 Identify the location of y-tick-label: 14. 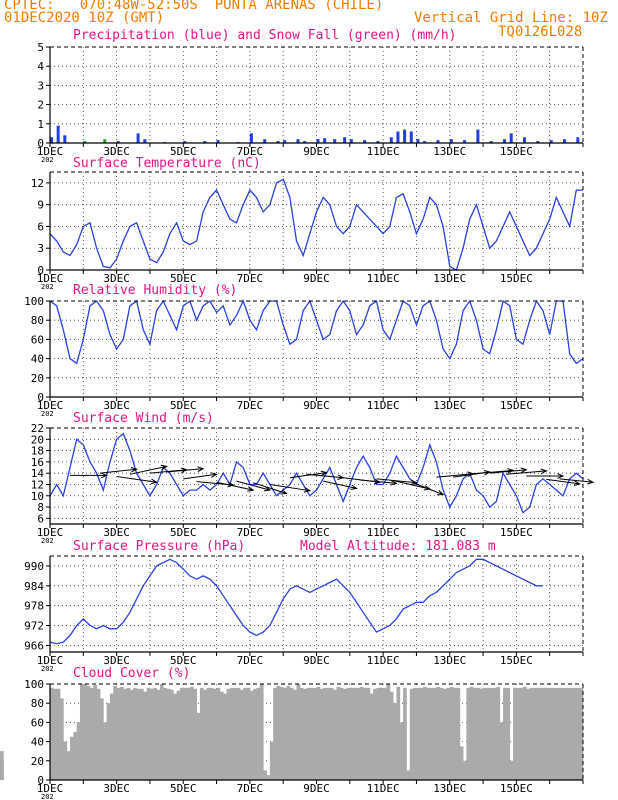
(38, 473).